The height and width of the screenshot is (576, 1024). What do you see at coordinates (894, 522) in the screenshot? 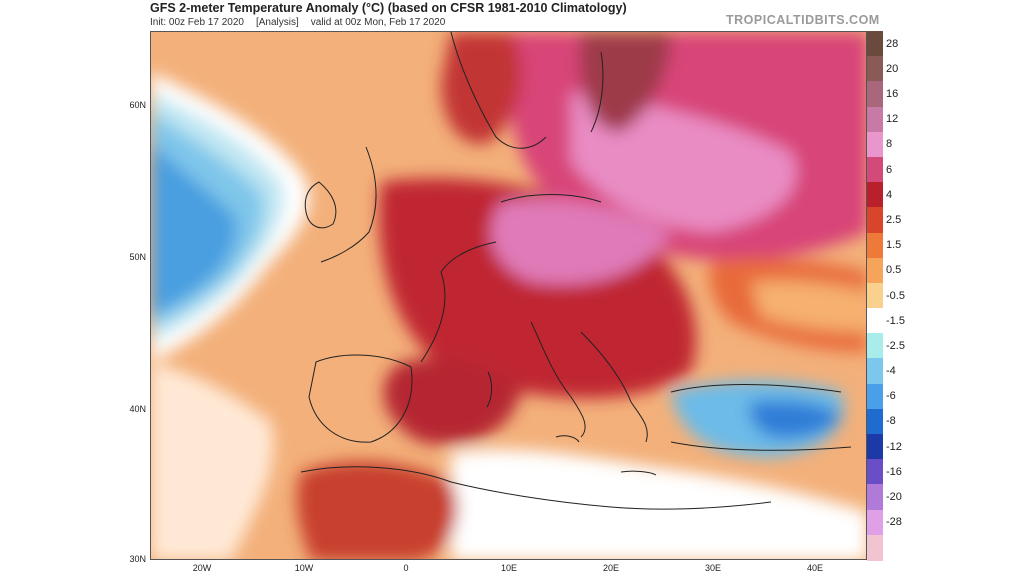
I see `colorbar-tick-label: -28` at bounding box center [894, 522].